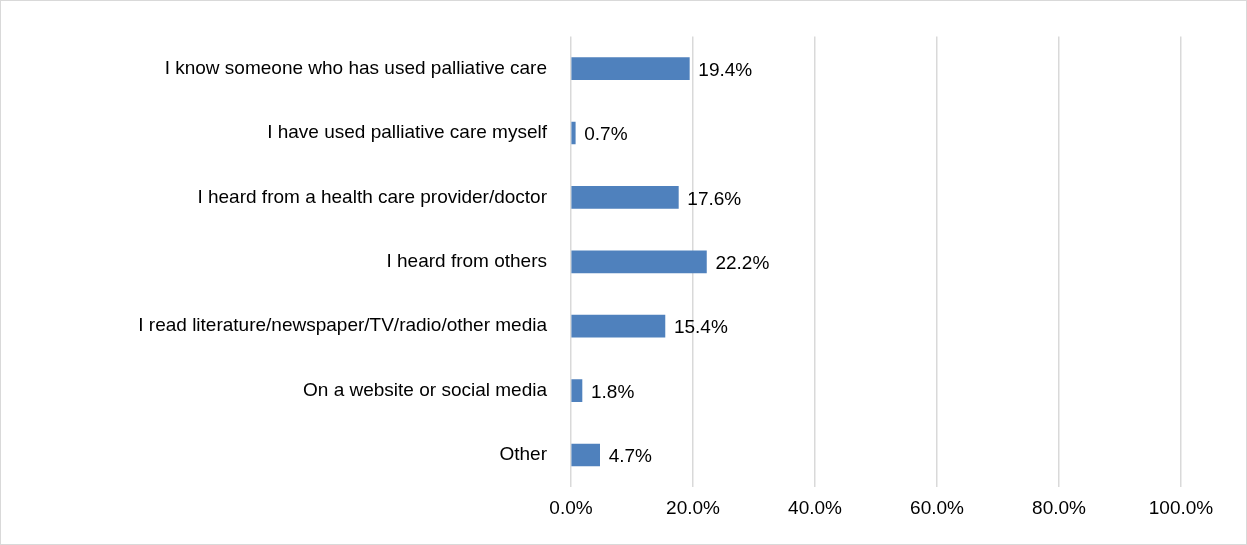  I want to click on data-label: 22.2%, so click(742, 263).